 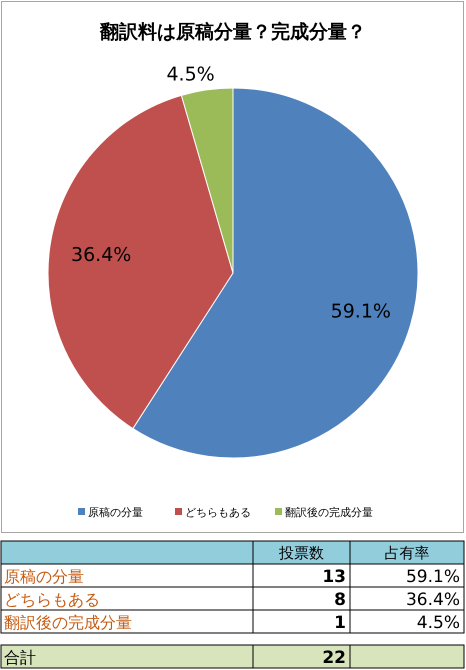 I want to click on text: 投票数, so click(x=301, y=553).